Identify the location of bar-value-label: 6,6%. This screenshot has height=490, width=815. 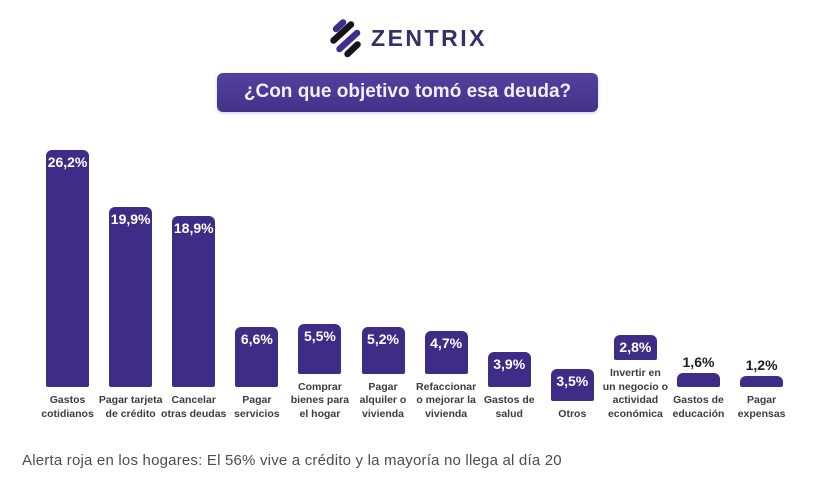
(256, 339).